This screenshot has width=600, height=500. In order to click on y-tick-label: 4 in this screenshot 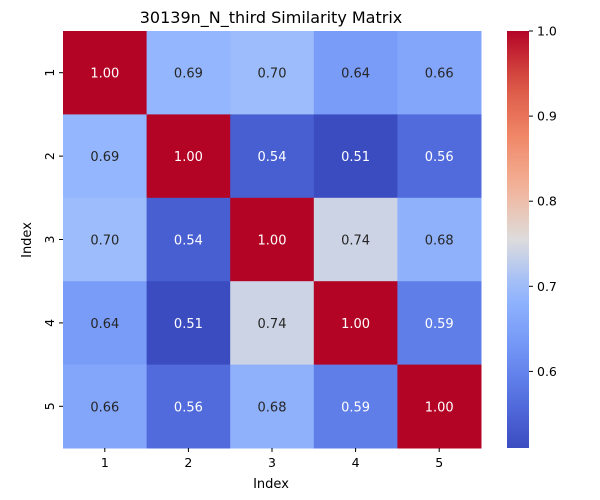, I will do `click(49, 323)`.